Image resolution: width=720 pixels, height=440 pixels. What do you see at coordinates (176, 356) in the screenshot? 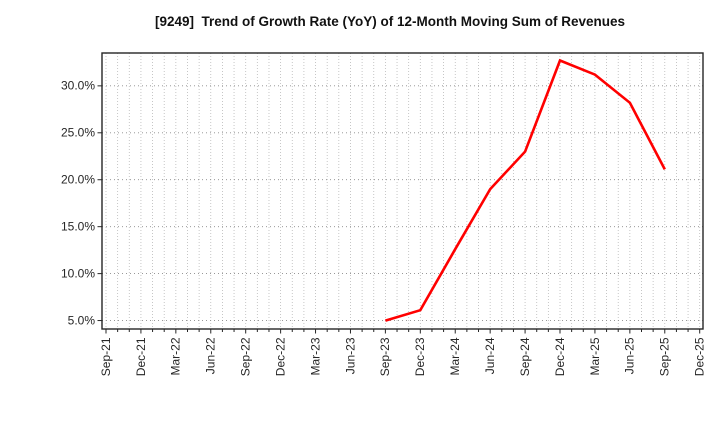
I see `x-tick-label: Mar-22` at bounding box center [176, 356].